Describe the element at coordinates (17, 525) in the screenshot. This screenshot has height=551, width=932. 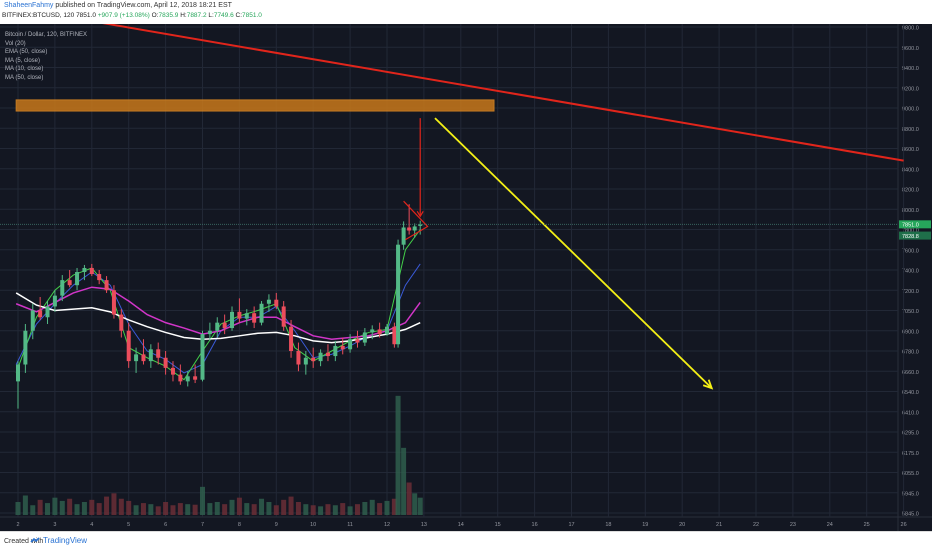
I see `x-tick-label: 2` at that location.